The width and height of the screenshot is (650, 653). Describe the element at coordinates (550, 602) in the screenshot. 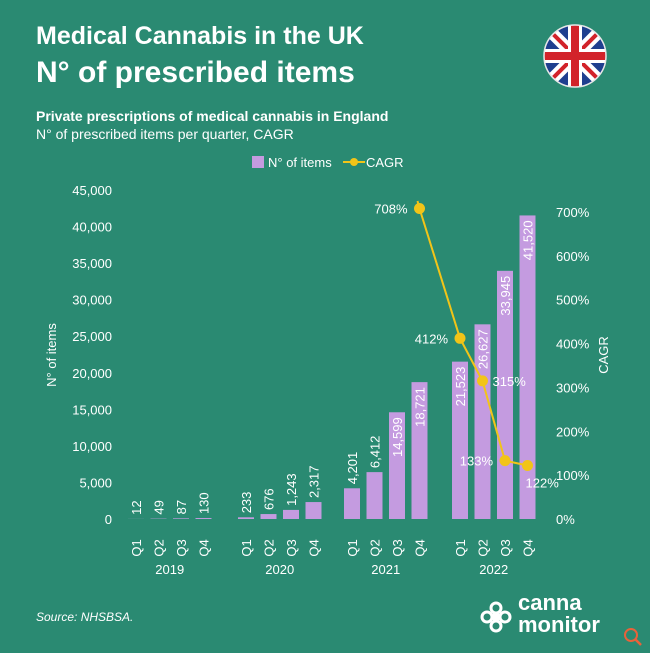

I see `logo-text-canna: canna` at that location.